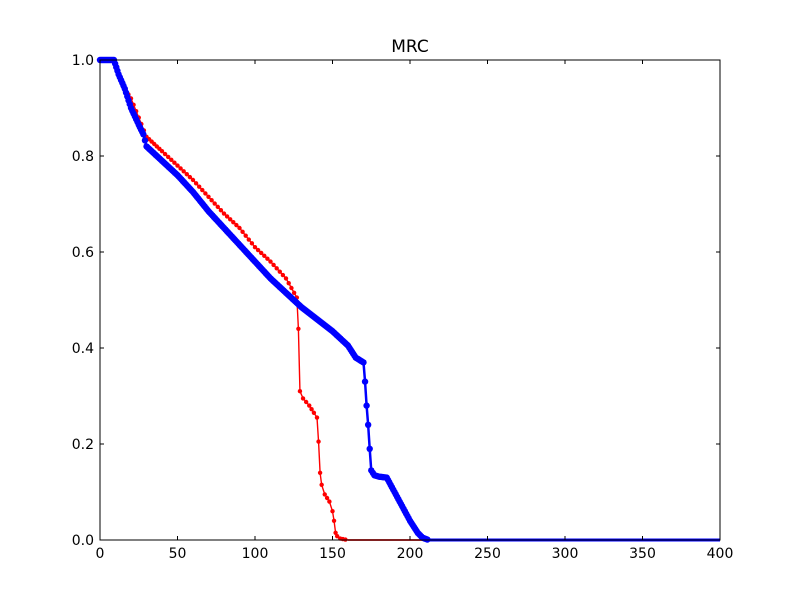 The image size is (800, 600). Describe the element at coordinates (178, 554) in the screenshot. I see `x-tick-label: 50` at that location.